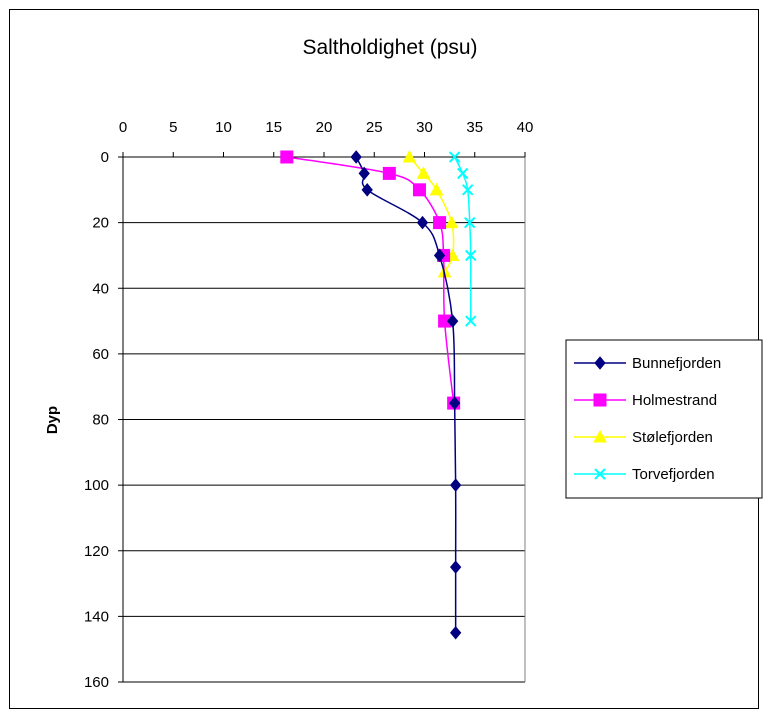 This screenshot has height=720, width=770. I want to click on y-tick-label-3: 60, so click(100, 354).